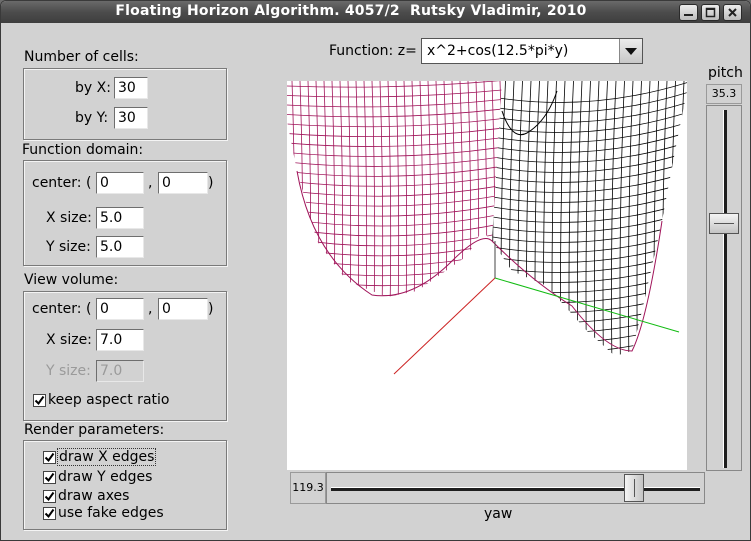 The height and width of the screenshot is (541, 751). I want to click on yaw-slider, so click(515, 488).